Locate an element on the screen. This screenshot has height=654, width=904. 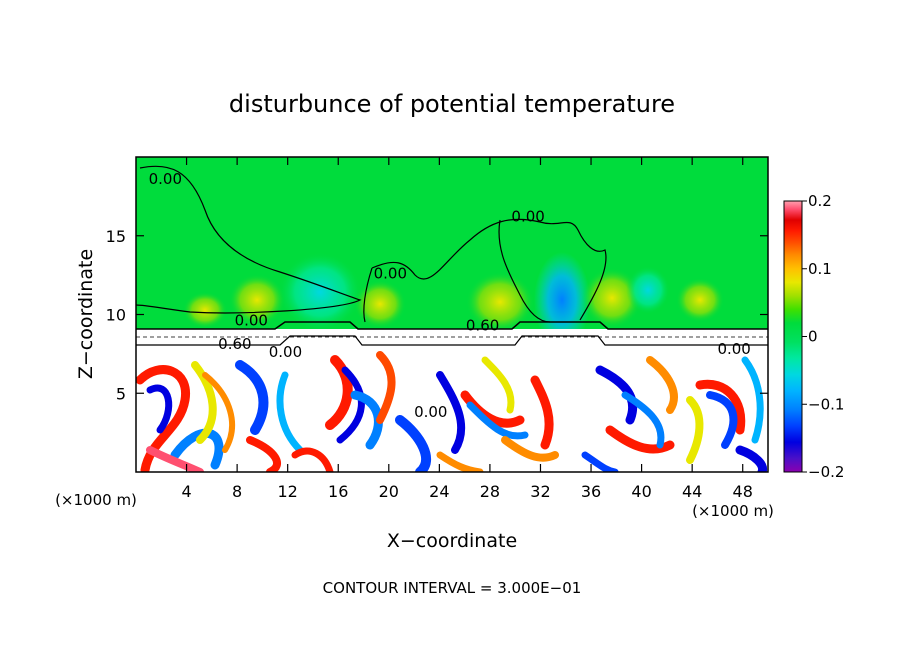
x-tick-label: 16 is located at coordinates (338, 491).